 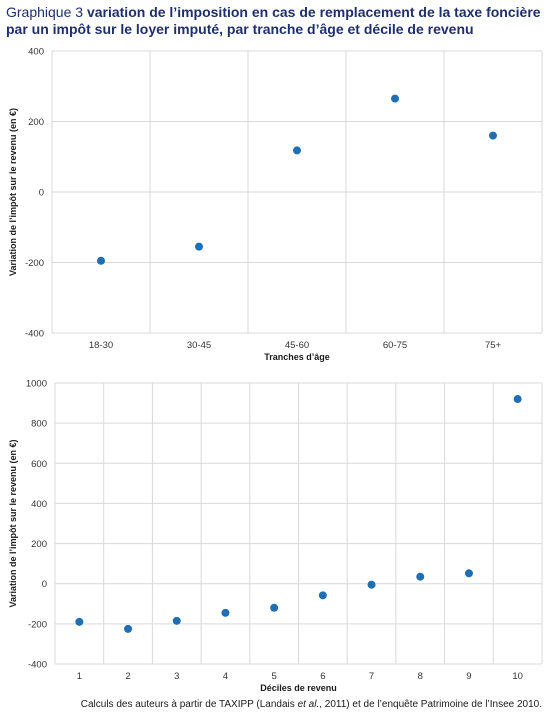 I want to click on x-tick-label: 2, so click(x=127, y=676).